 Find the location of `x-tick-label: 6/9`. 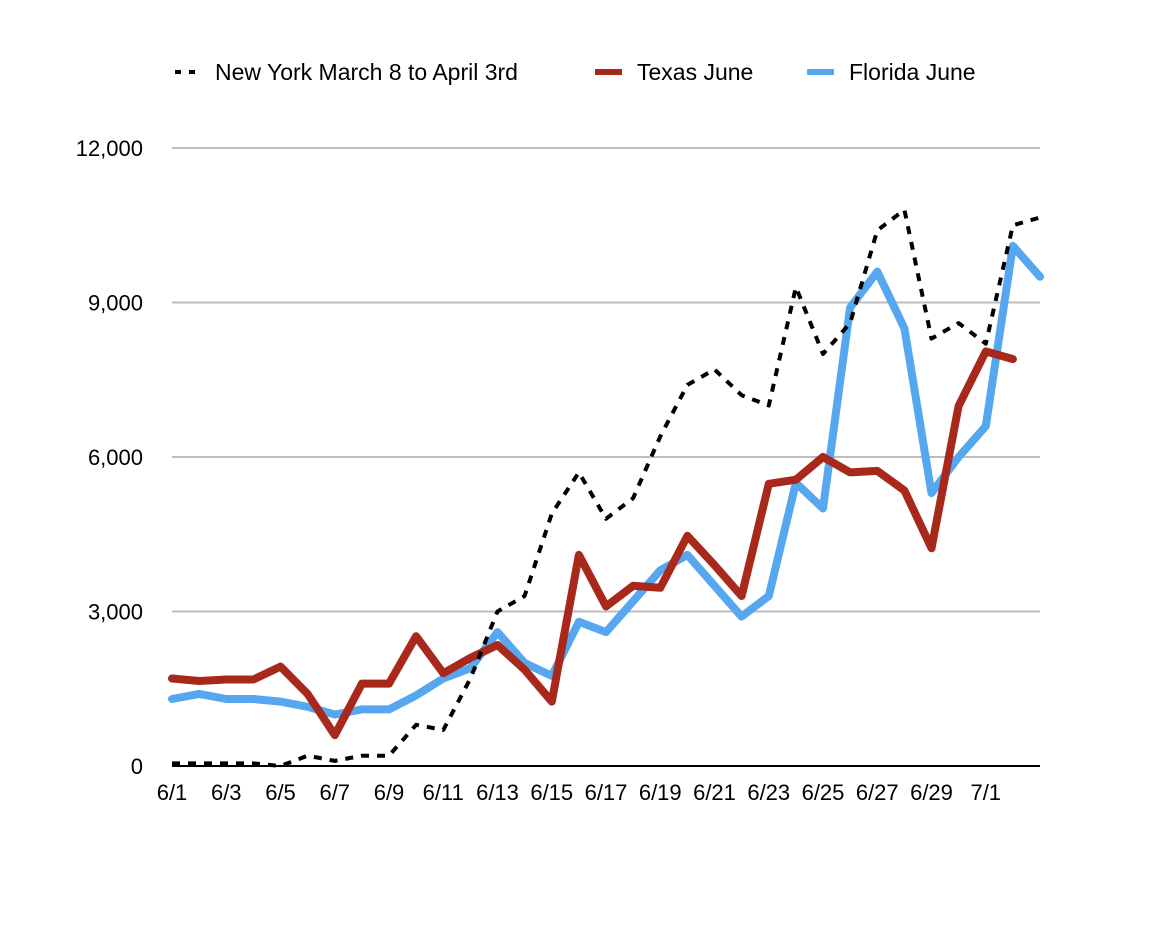

x-tick-label: 6/9 is located at coordinates (389, 792).